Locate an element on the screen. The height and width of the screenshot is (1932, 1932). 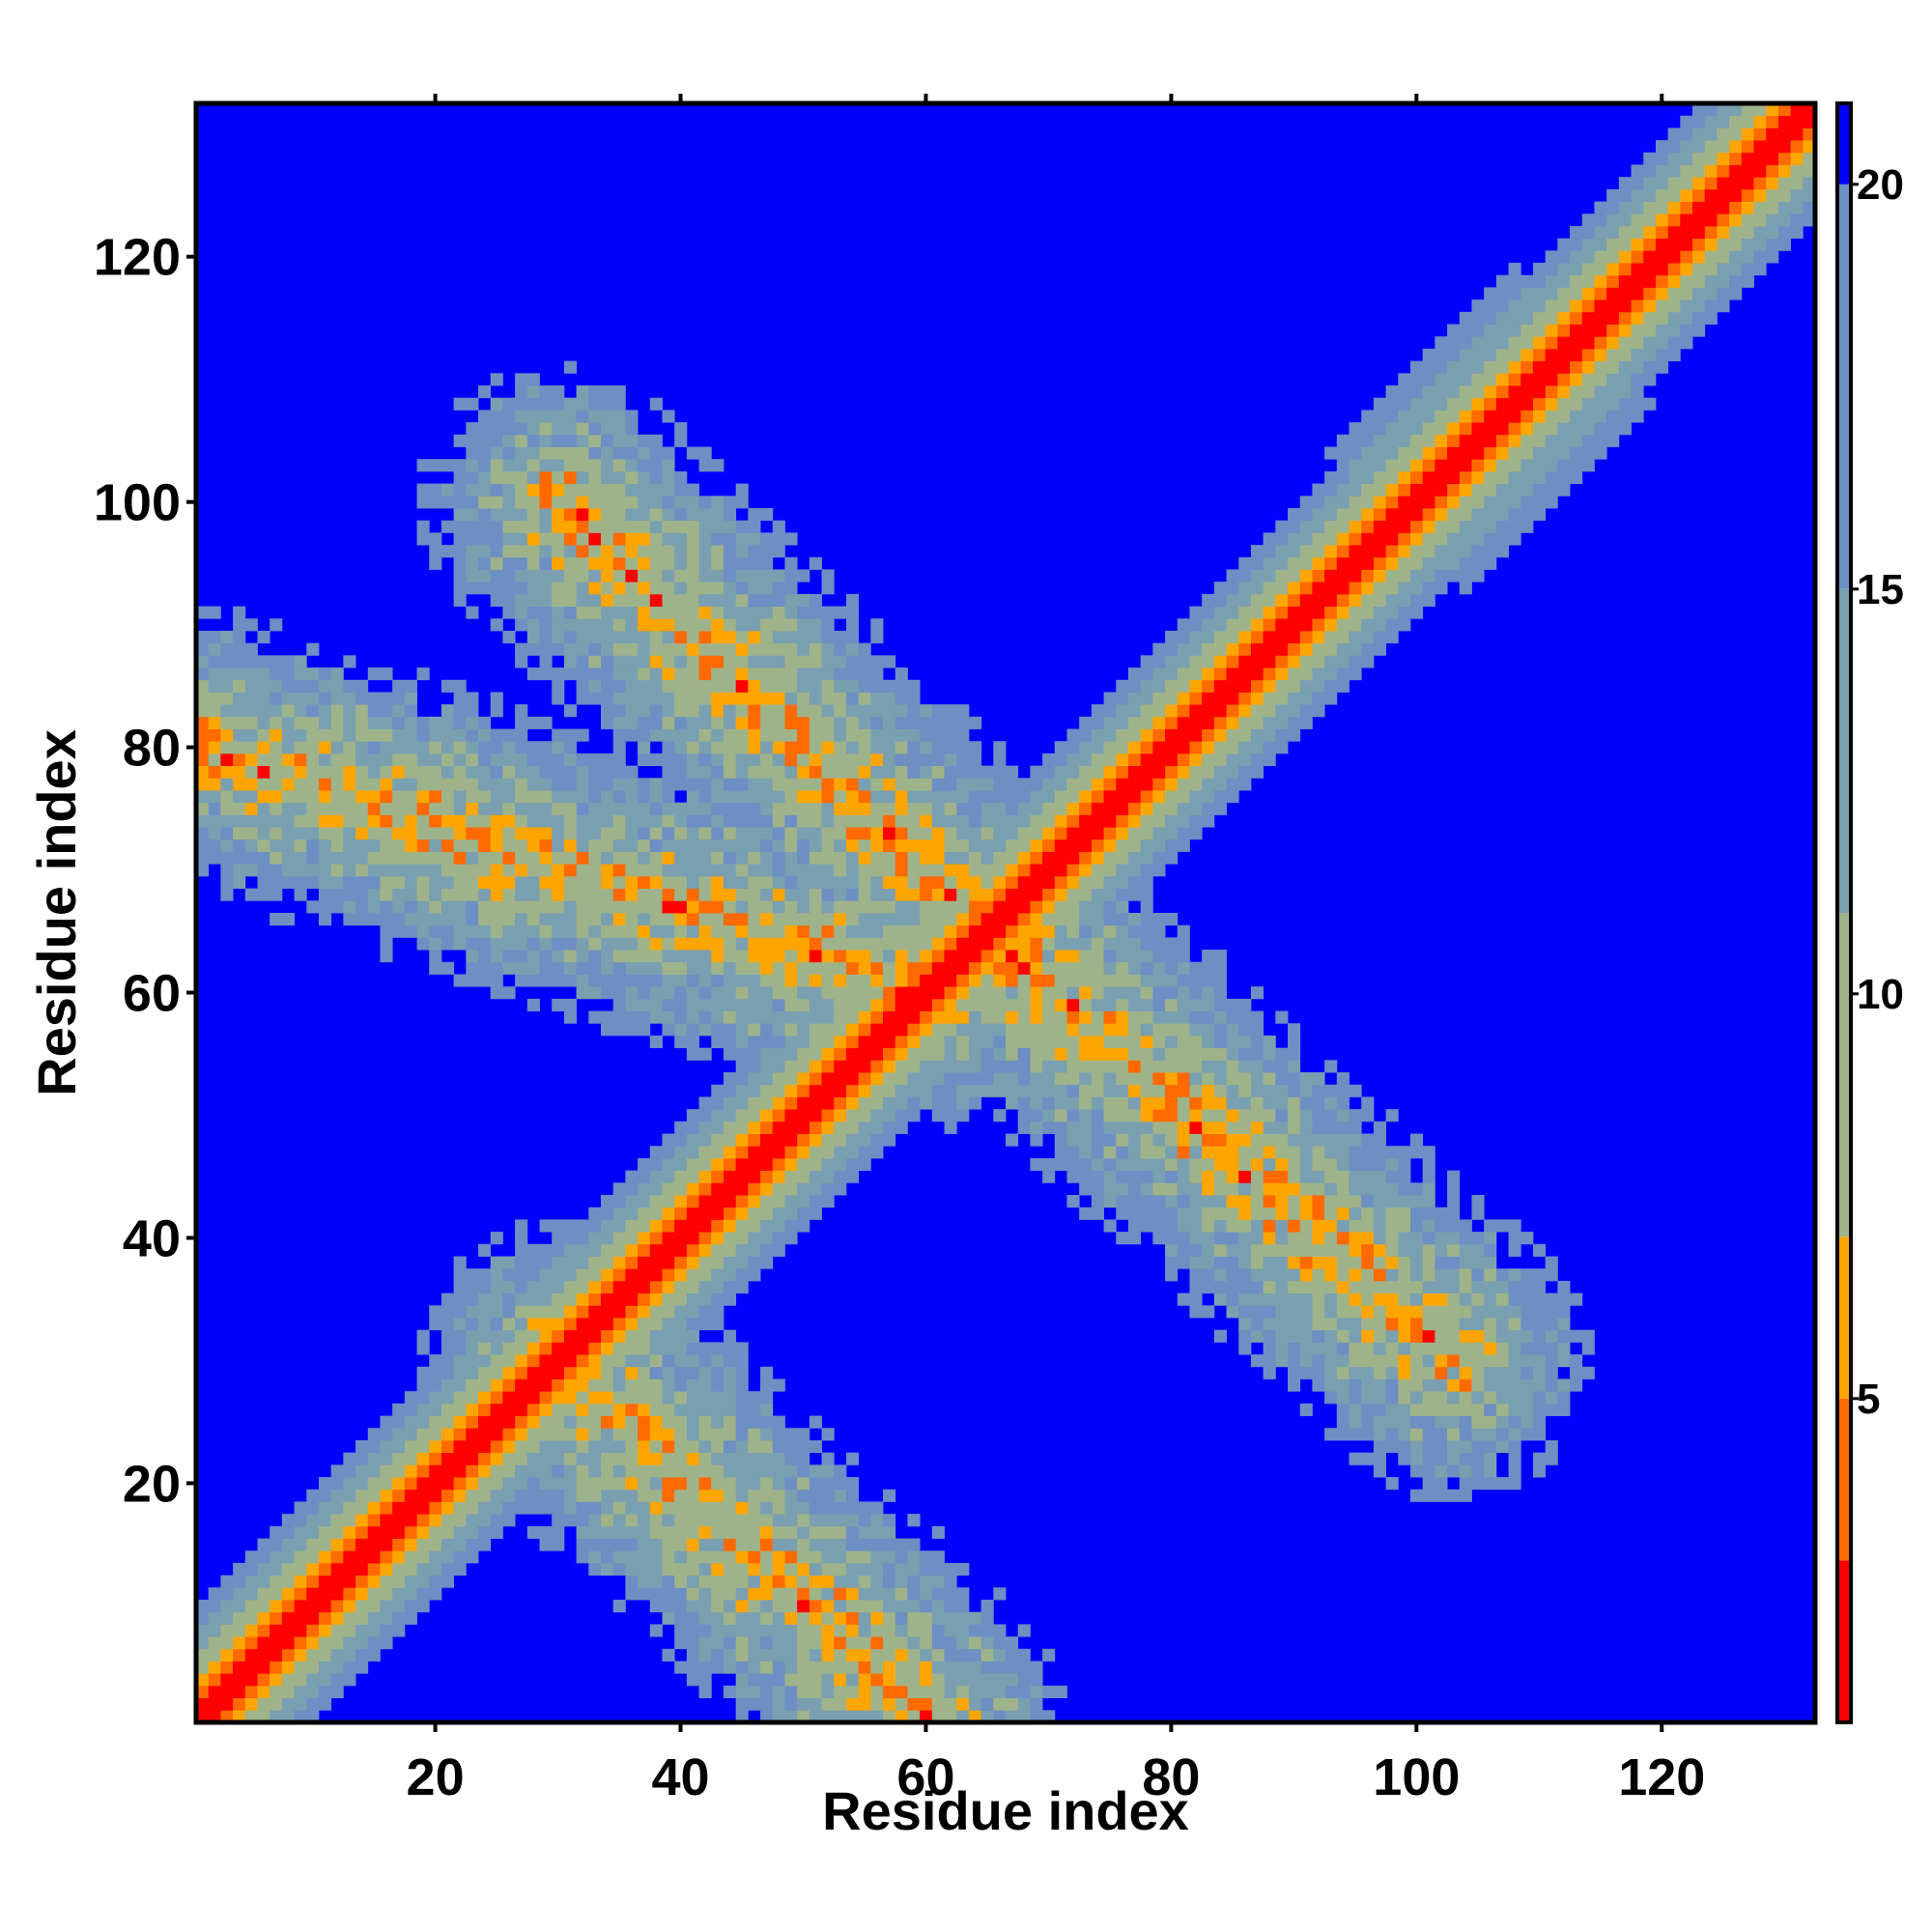
colorbar-tick-label: 10 is located at coordinates (1880, 995).